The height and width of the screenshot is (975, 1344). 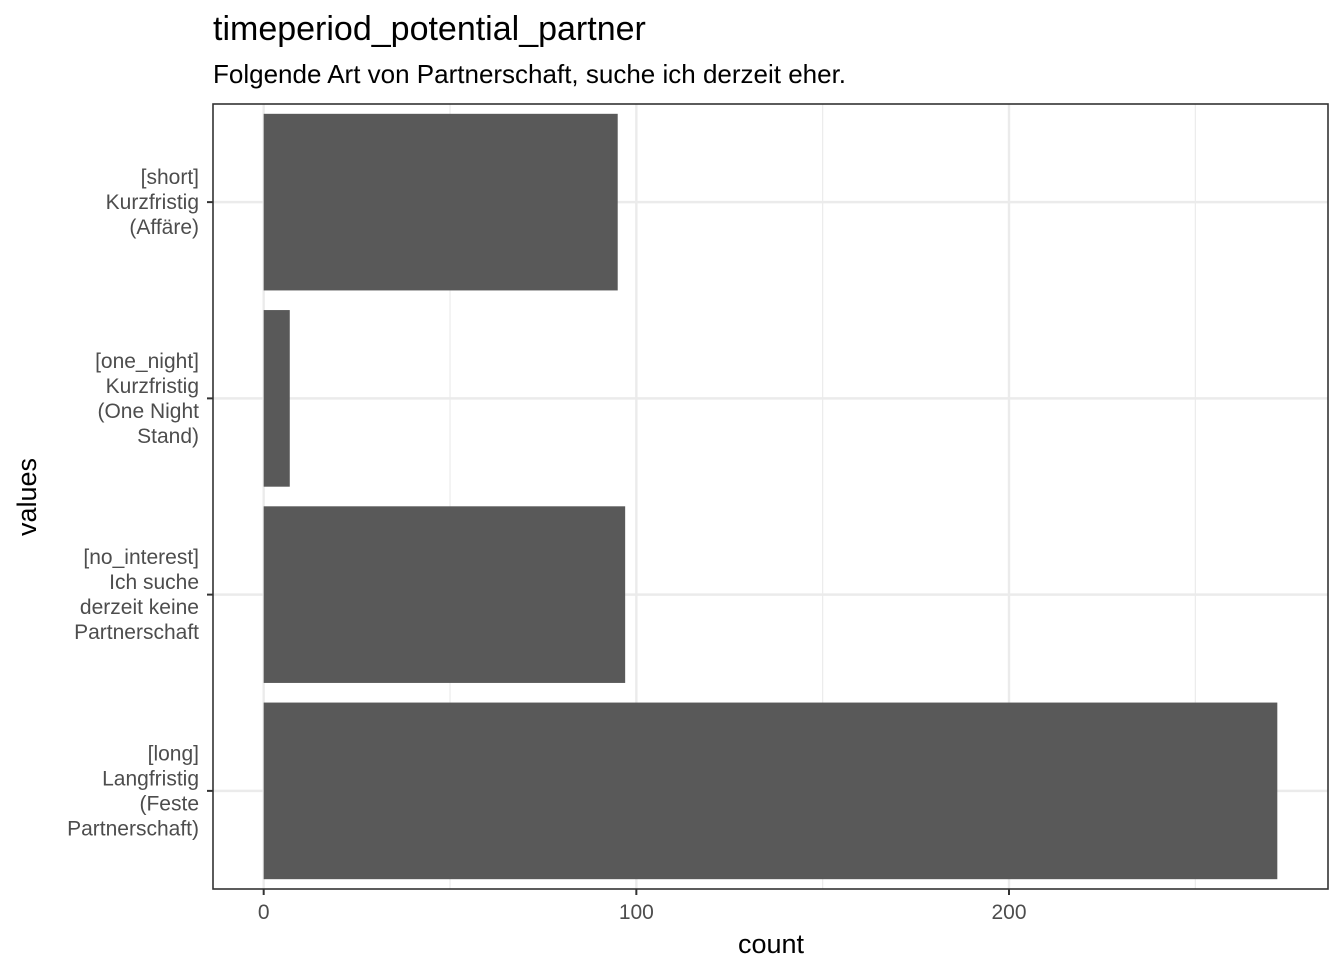 I want to click on y-tick-label: [short] Kurzfristig (Affäre), so click(x=152, y=202).